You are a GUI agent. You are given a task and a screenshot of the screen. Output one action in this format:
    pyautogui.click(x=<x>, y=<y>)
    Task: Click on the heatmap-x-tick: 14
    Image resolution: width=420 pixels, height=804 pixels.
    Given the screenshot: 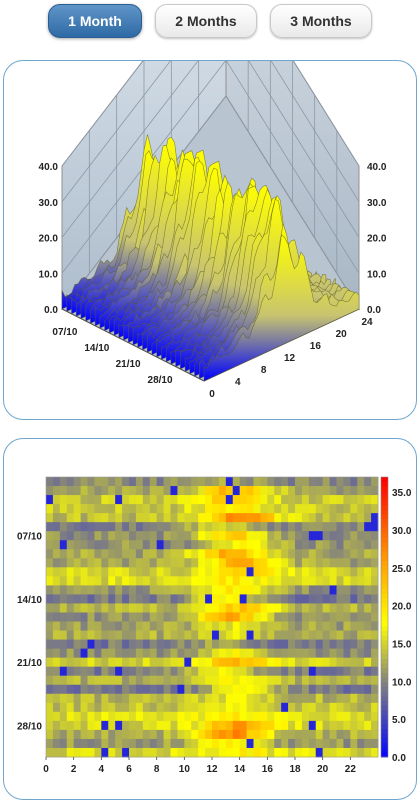 What is the action you would take?
    pyautogui.click(x=240, y=769)
    